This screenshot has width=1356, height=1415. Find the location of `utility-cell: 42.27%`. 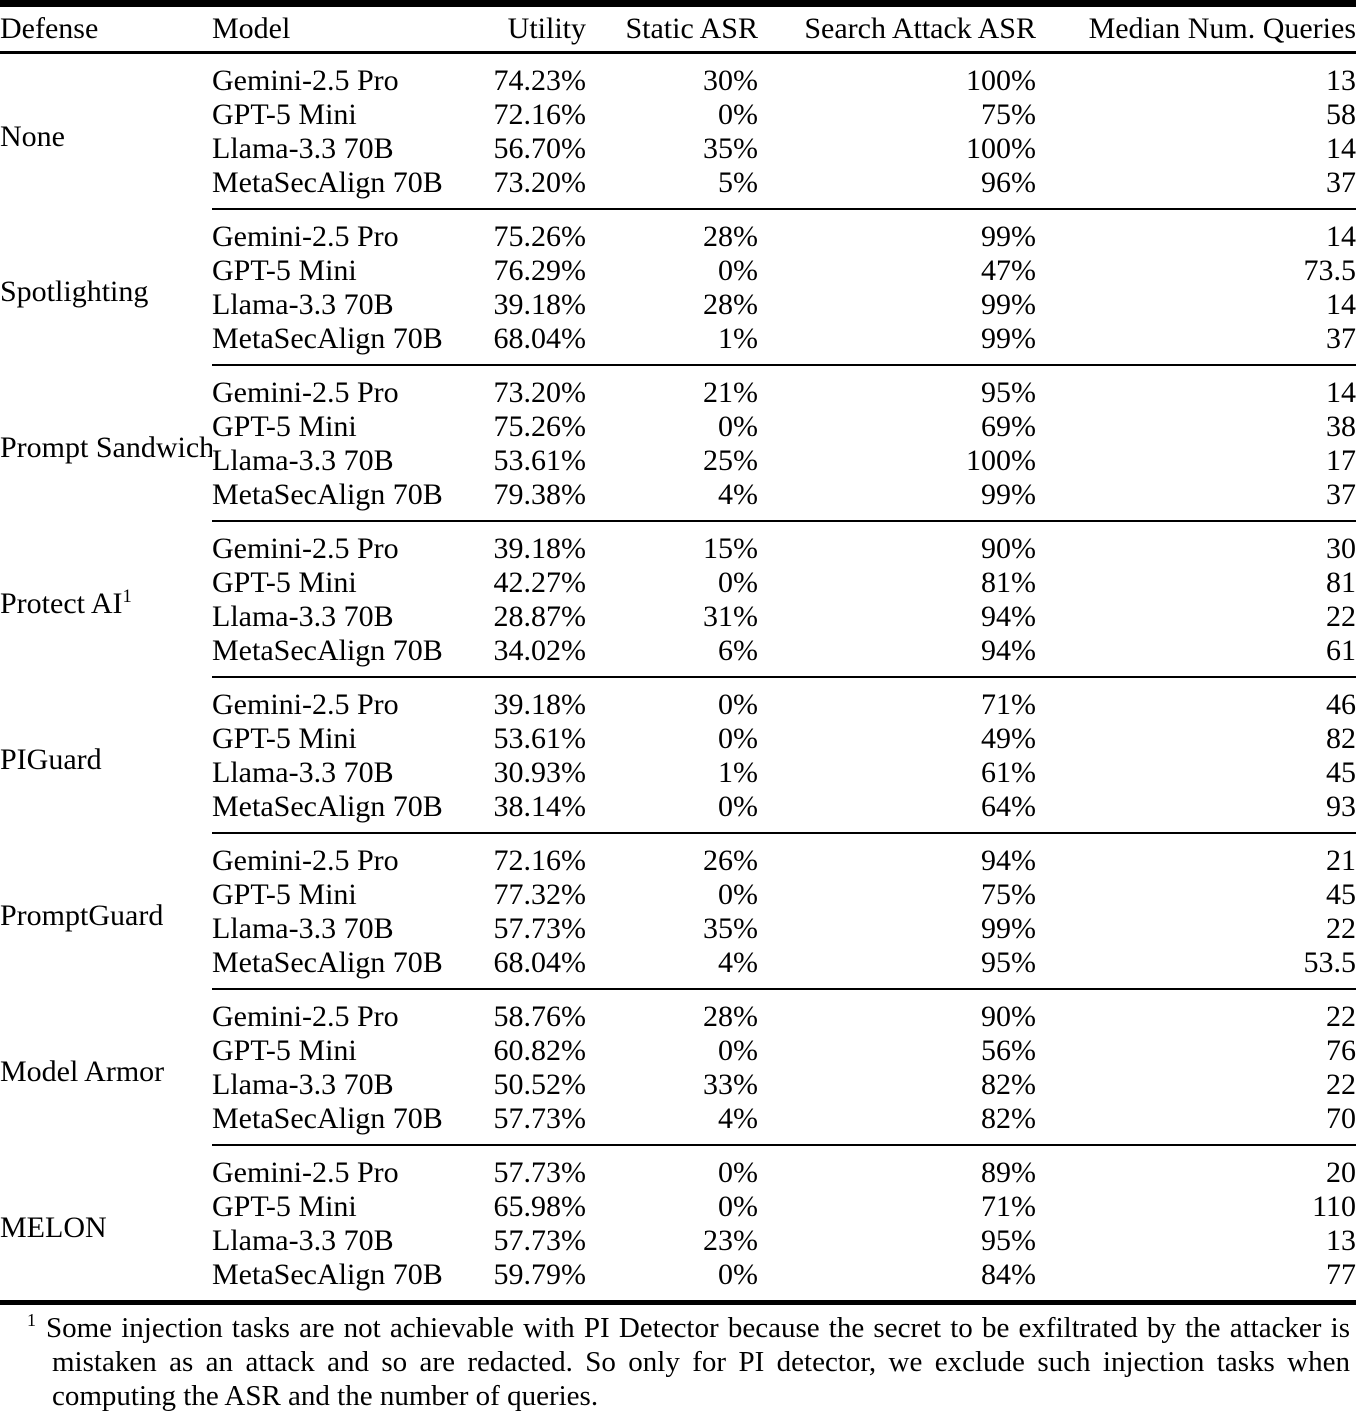

utility-cell: 42.27% is located at coordinates (540, 582).